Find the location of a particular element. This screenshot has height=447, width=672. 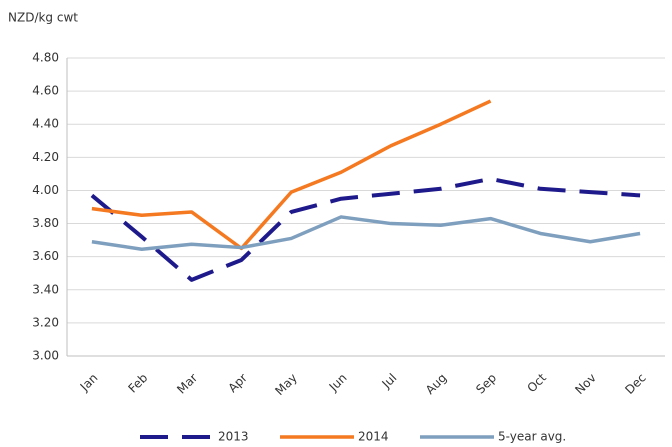

y-tick-label: 4.80 is located at coordinates (45, 58).